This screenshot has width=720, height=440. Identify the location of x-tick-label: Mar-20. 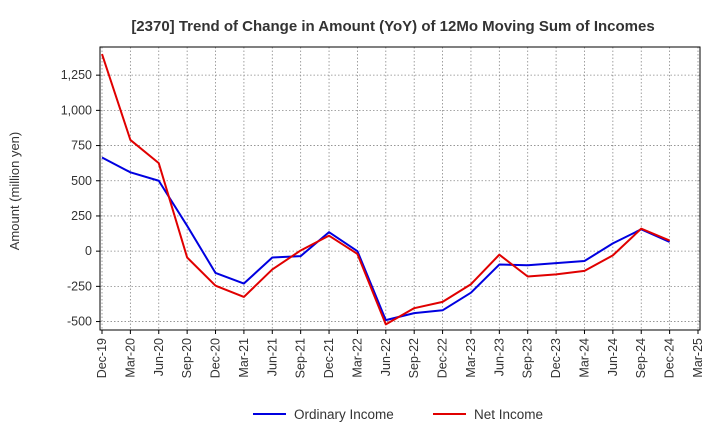
(130, 358).